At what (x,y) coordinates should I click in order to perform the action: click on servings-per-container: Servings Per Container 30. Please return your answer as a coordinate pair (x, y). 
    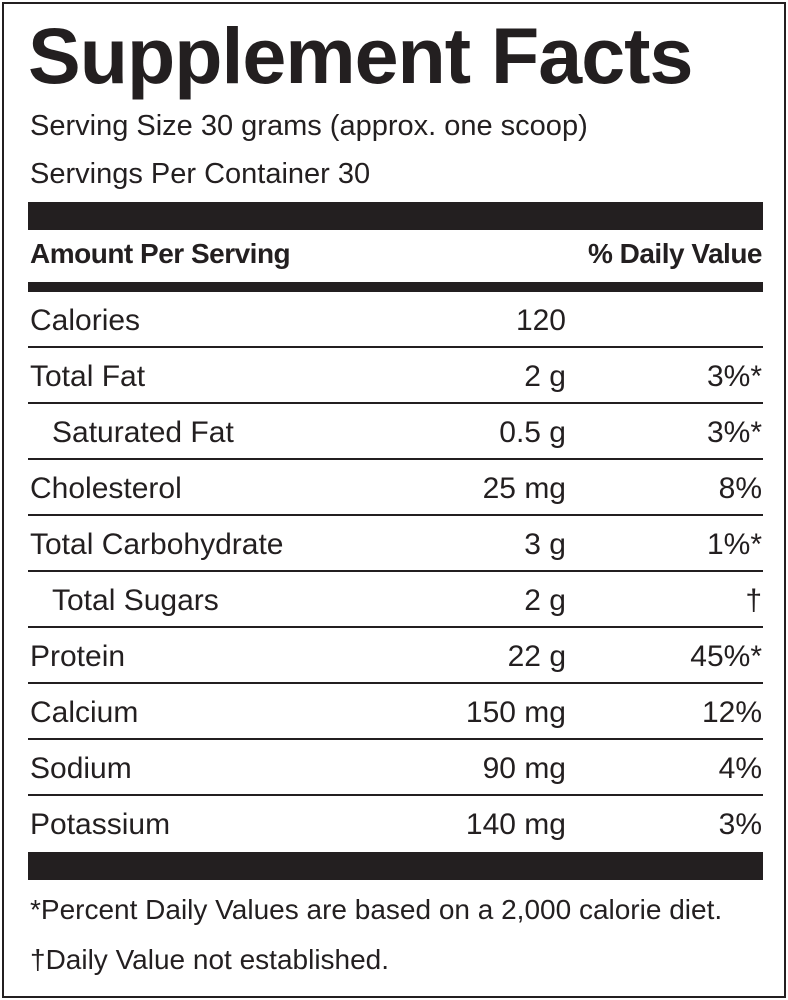
    Looking at the image, I should click on (200, 174).